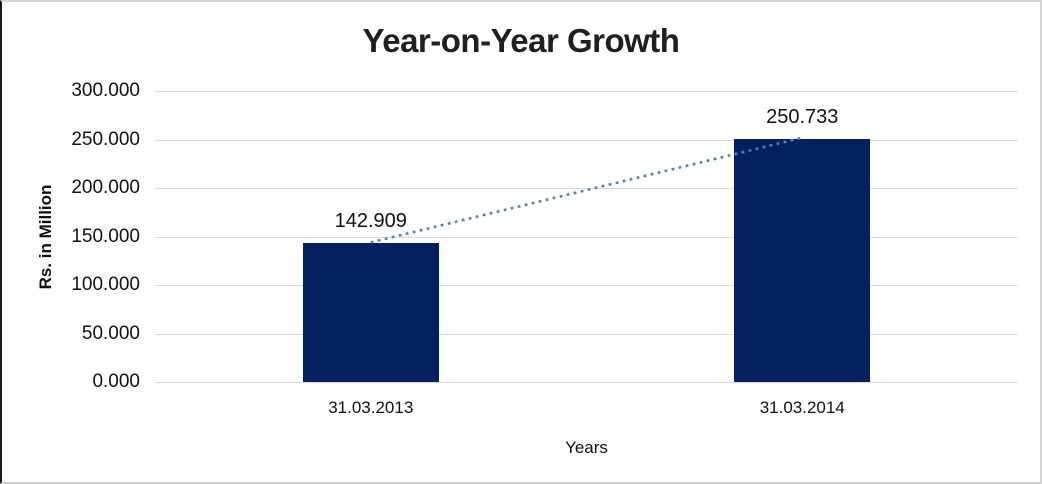 This screenshot has height=484, width=1042. Describe the element at coordinates (105, 139) in the screenshot. I see `y-tick-label: 250.000` at that location.